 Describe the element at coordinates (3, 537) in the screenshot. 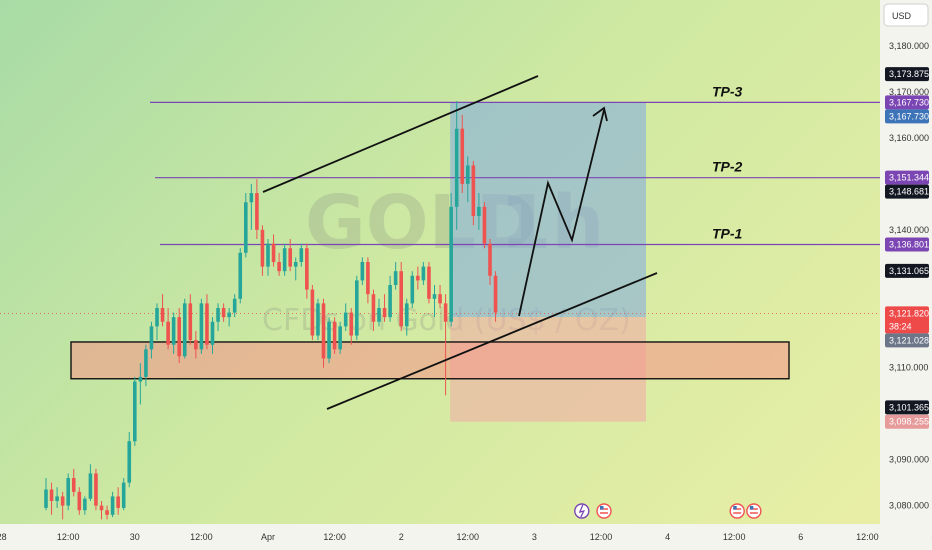

I see `time-tick-label: 28` at that location.